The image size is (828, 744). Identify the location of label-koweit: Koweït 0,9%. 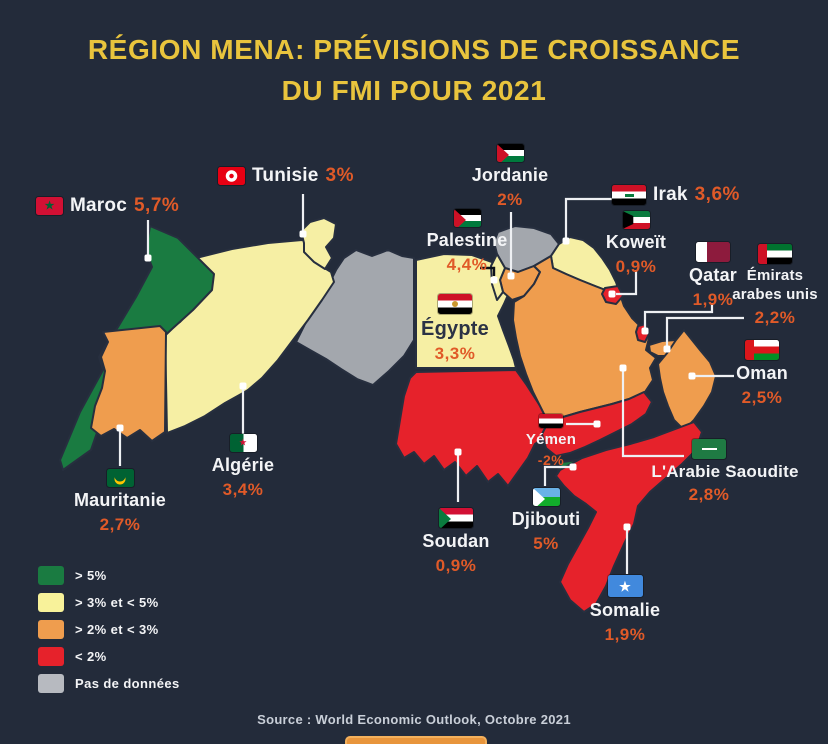
(636, 244).